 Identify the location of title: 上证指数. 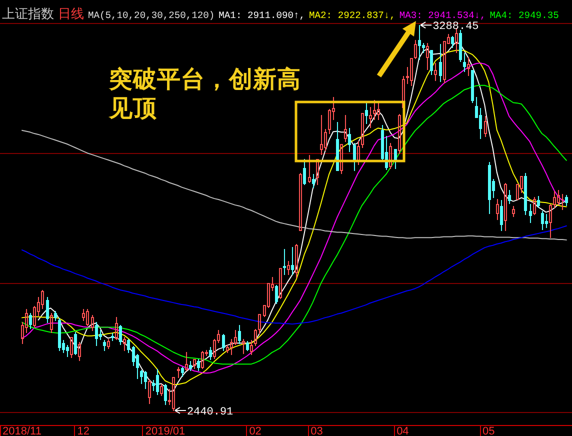
(28, 13).